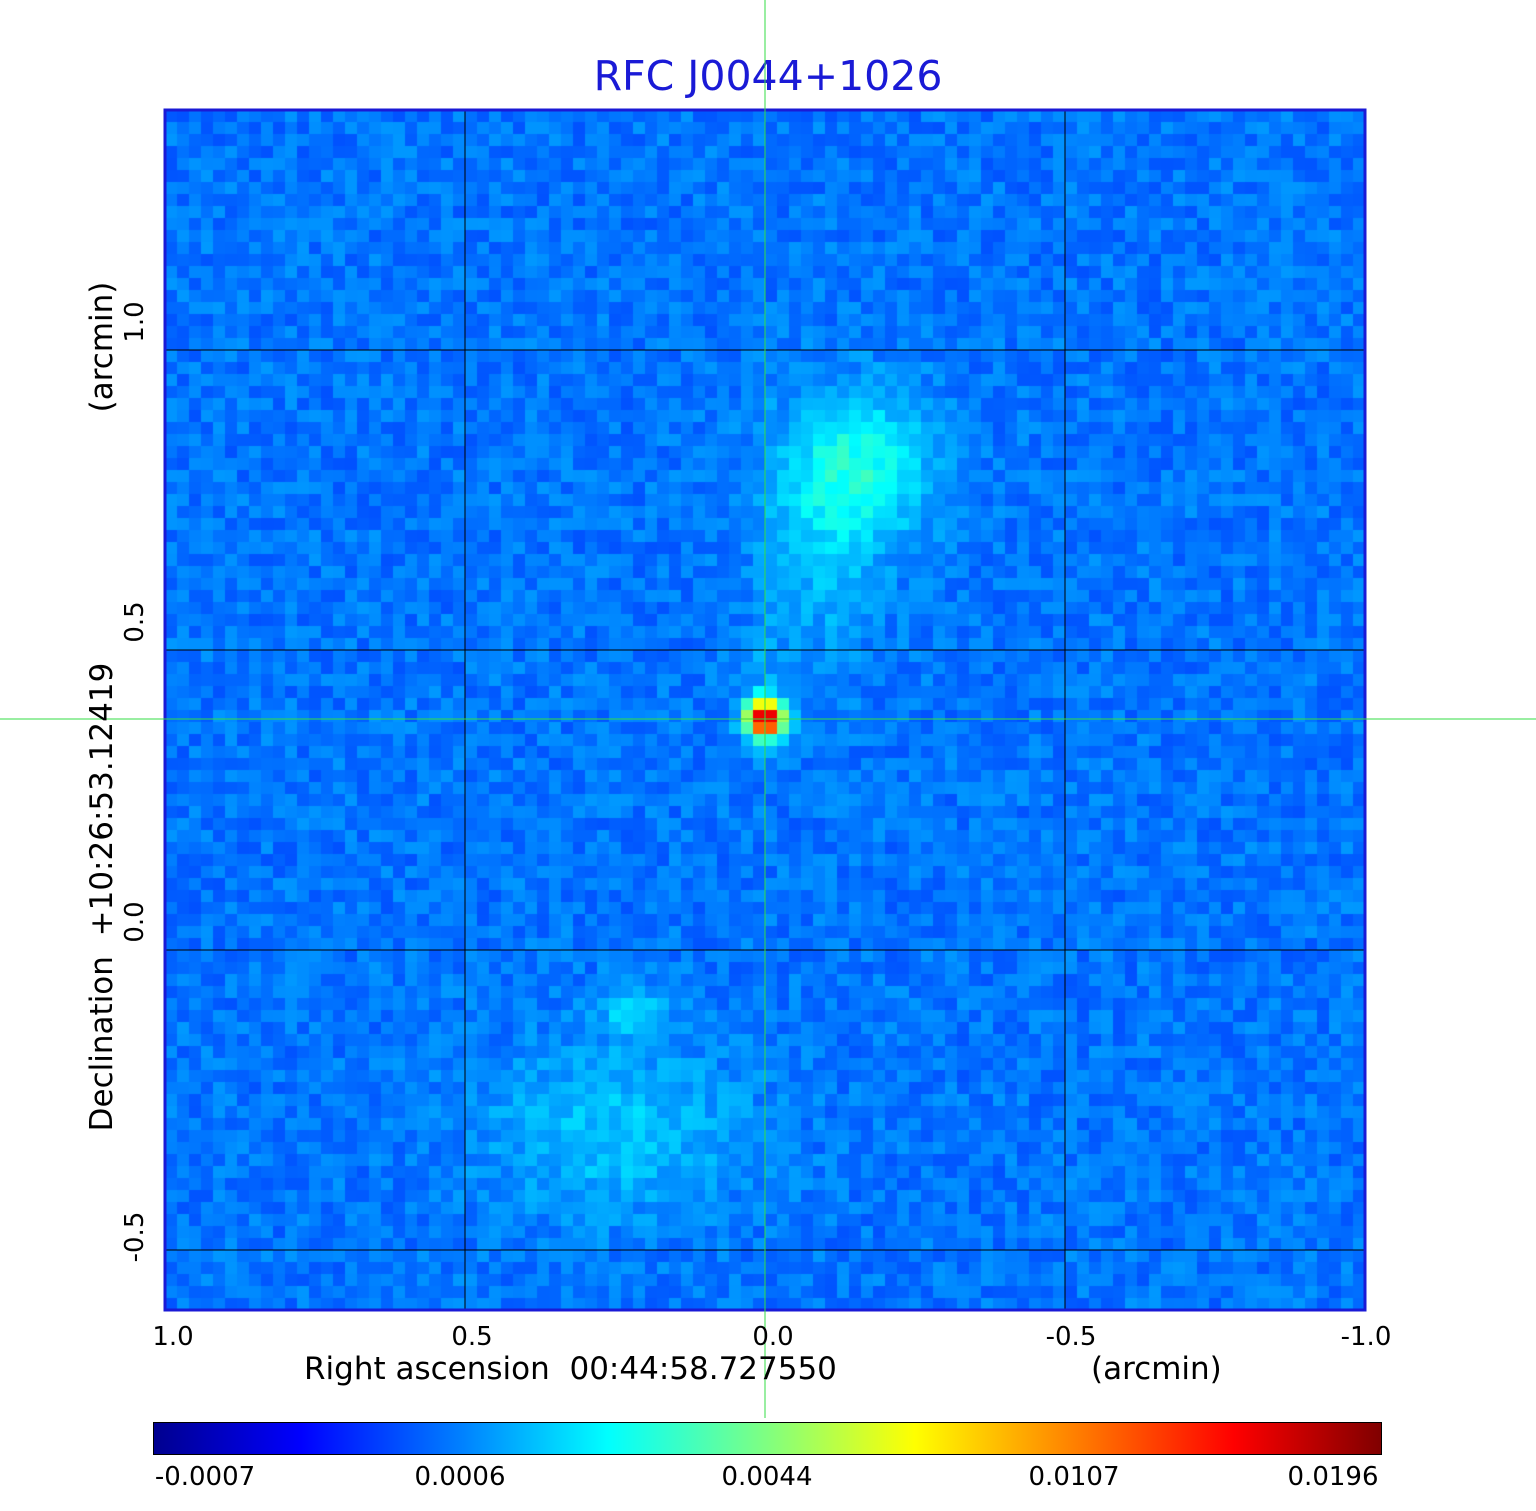  I want to click on colorbar-tick-label: 0.0196, so click(1333, 1477).